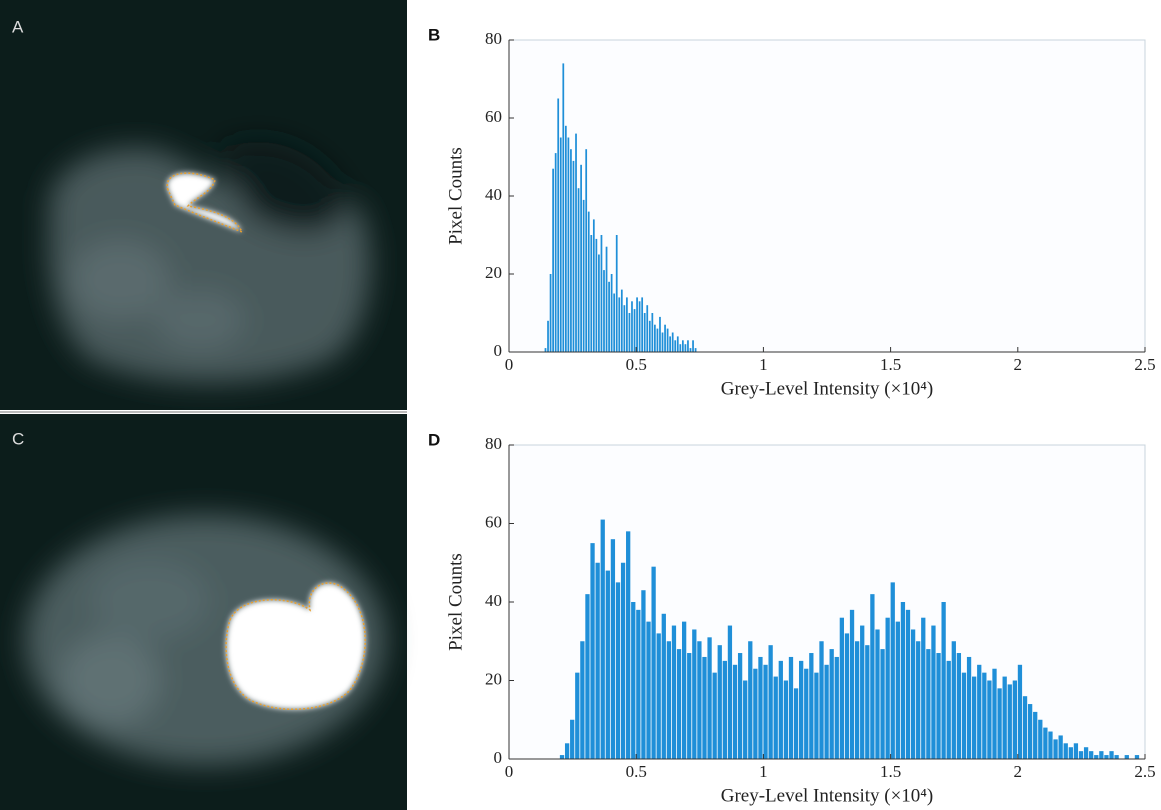 The height and width of the screenshot is (810, 1161). Describe the element at coordinates (493, 38) in the screenshot. I see `y-tick-label: 80` at that location.